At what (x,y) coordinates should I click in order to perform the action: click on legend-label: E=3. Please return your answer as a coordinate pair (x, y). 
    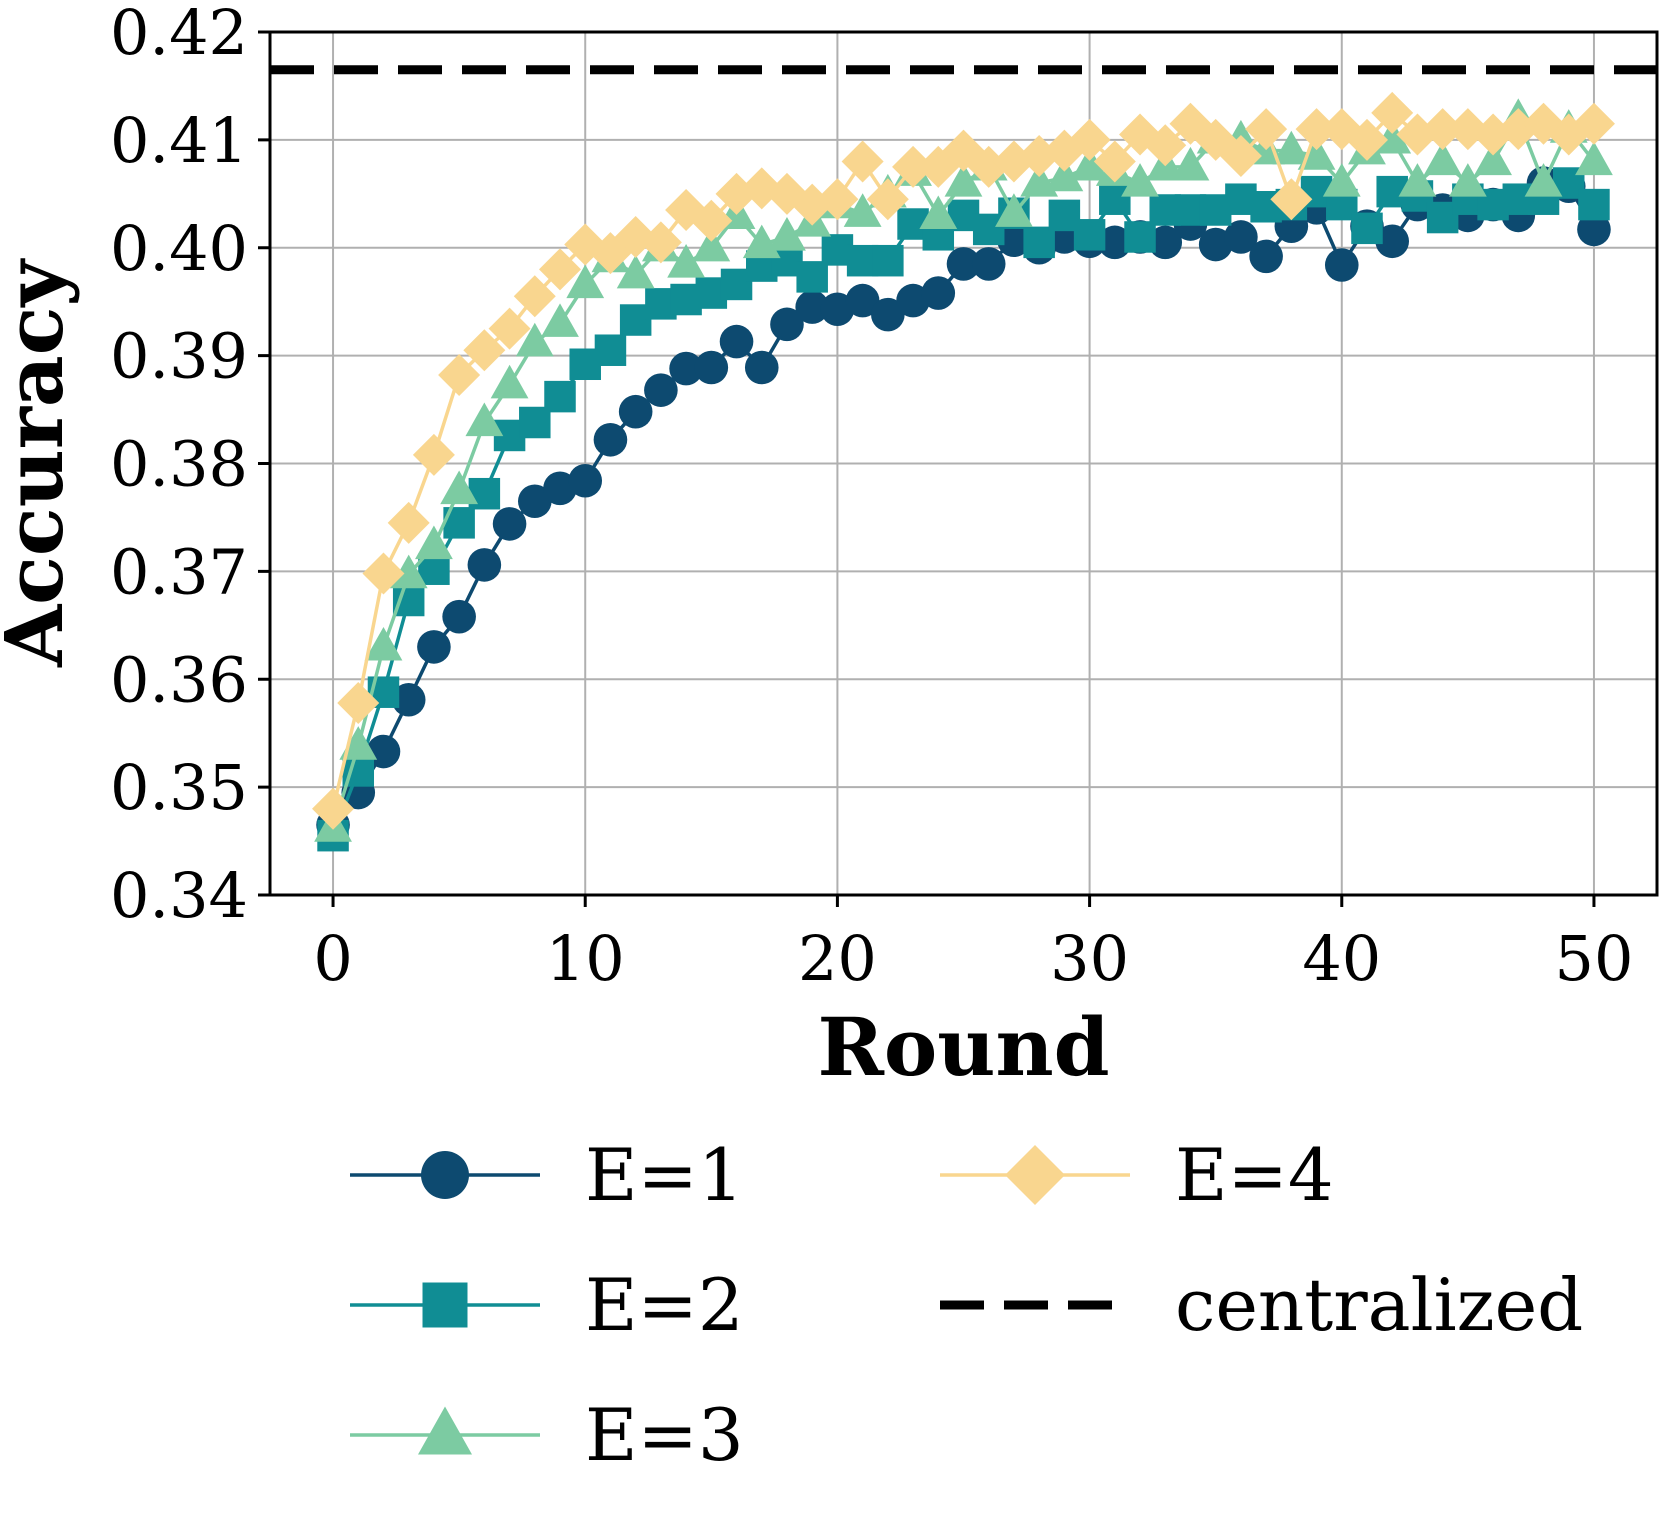
    Looking at the image, I should click on (664, 1435).